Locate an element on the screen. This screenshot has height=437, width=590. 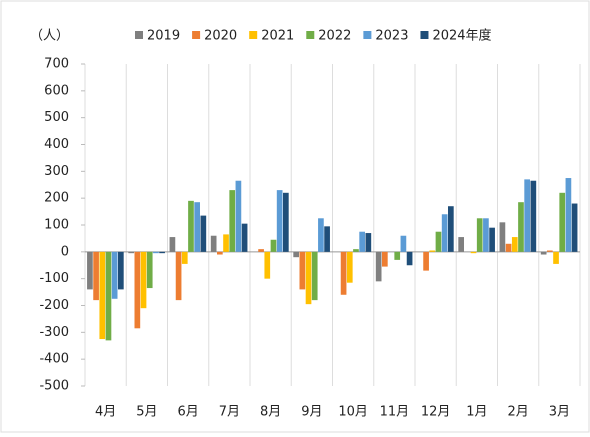
legend-label: 2020 is located at coordinates (220, 36).